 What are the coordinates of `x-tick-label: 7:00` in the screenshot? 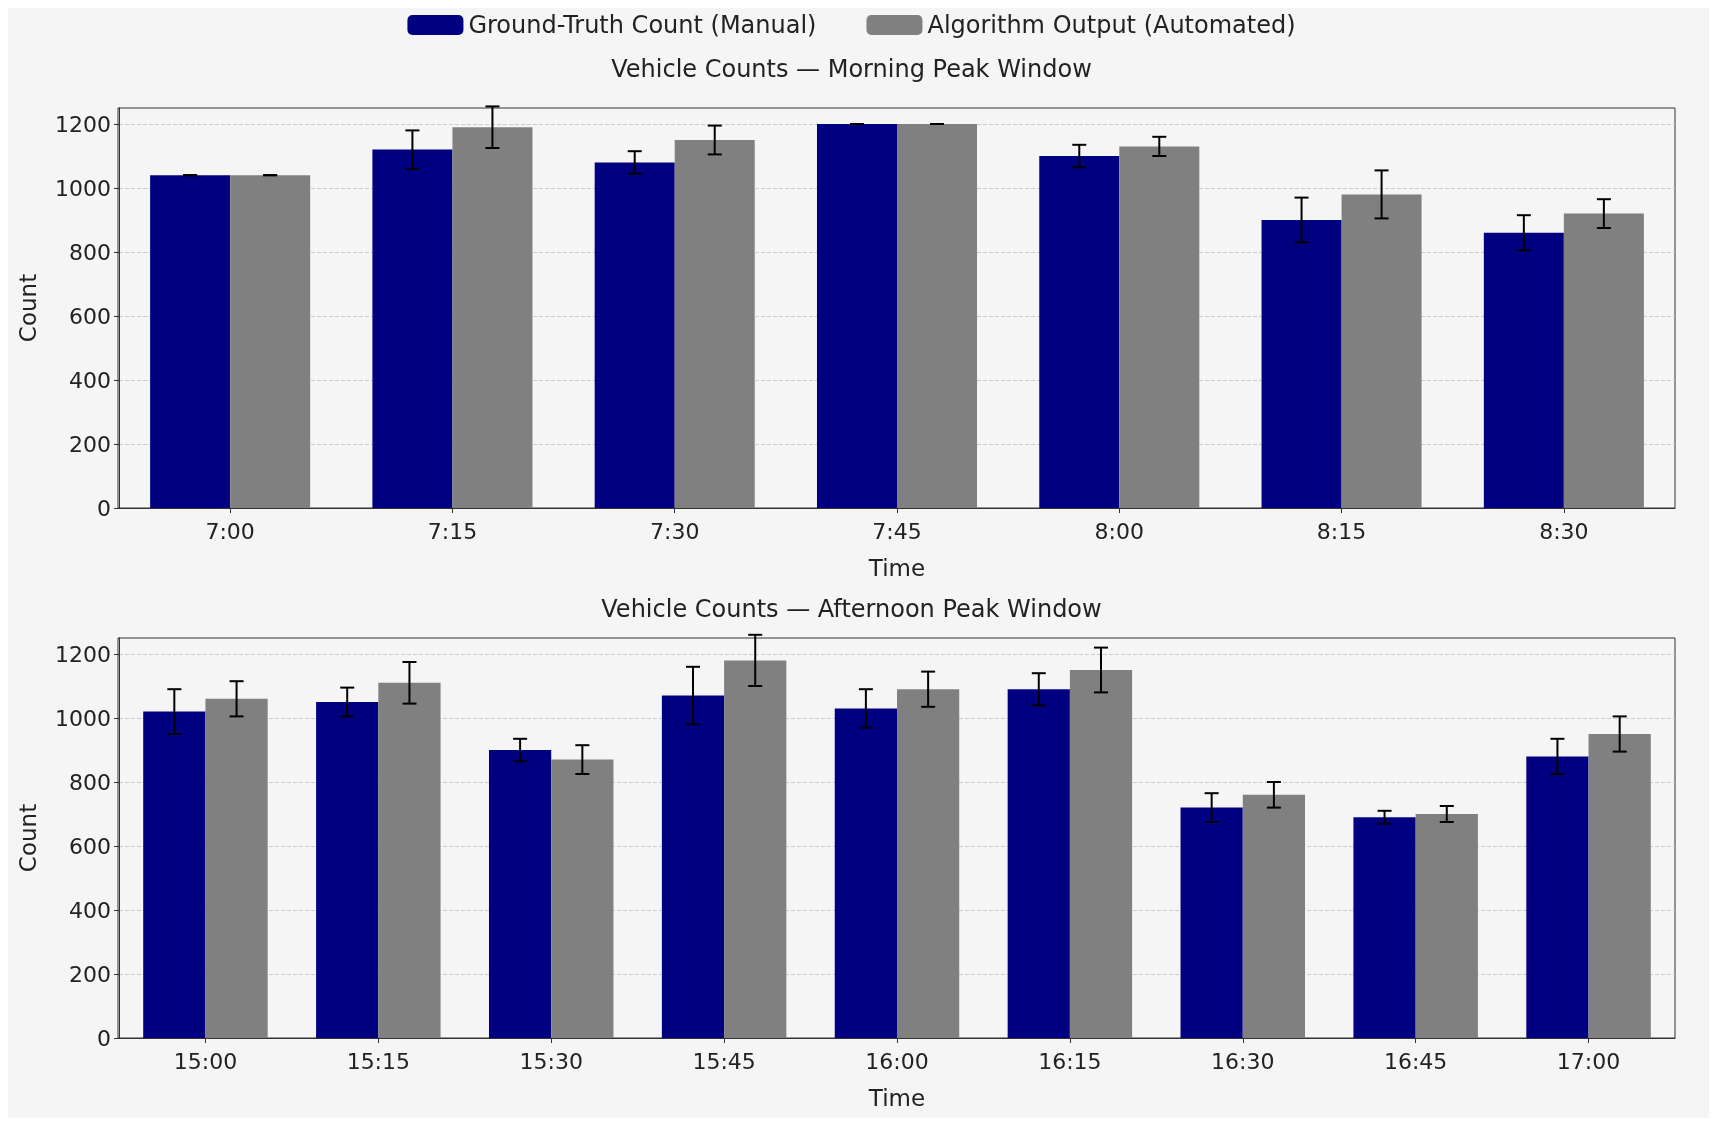 It's located at (230, 531).